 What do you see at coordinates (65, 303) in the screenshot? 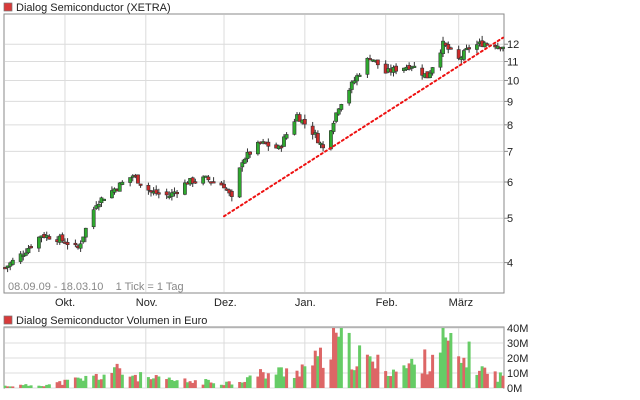
I see `x-tick-label: Okt.` at bounding box center [65, 303].